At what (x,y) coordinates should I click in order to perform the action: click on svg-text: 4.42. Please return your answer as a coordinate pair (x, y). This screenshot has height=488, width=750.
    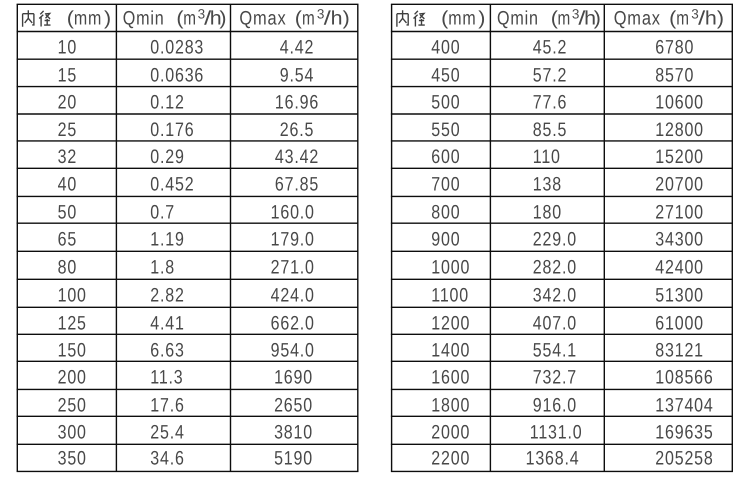
    Looking at the image, I should click on (297, 48).